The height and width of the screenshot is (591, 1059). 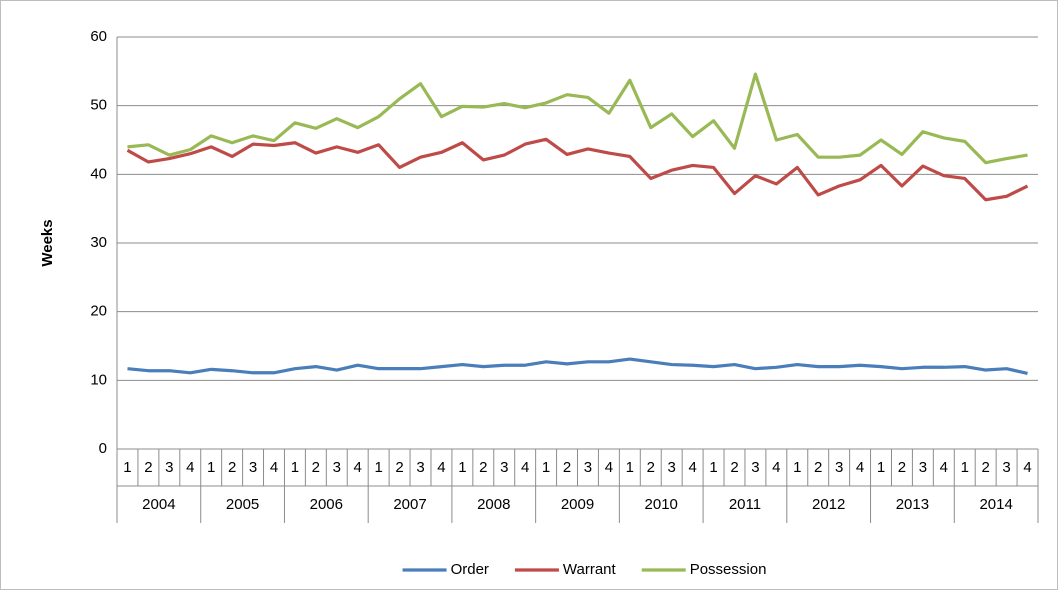 What do you see at coordinates (728, 569) in the screenshot?
I see `legend-label: Possession` at bounding box center [728, 569].